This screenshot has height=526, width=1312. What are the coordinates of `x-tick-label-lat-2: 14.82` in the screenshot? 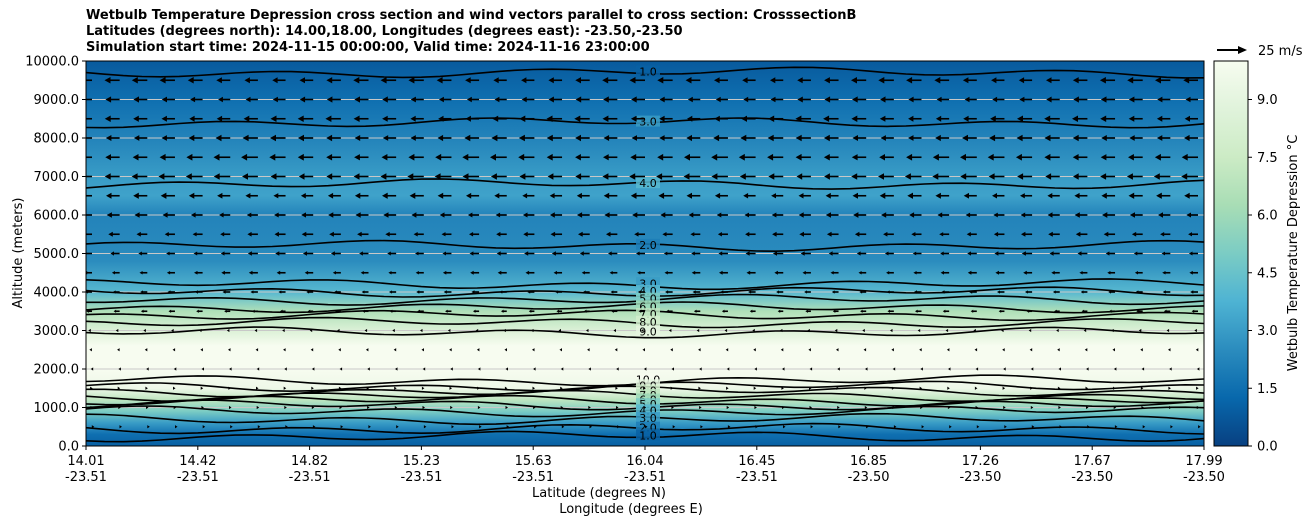 It's located at (309, 461).